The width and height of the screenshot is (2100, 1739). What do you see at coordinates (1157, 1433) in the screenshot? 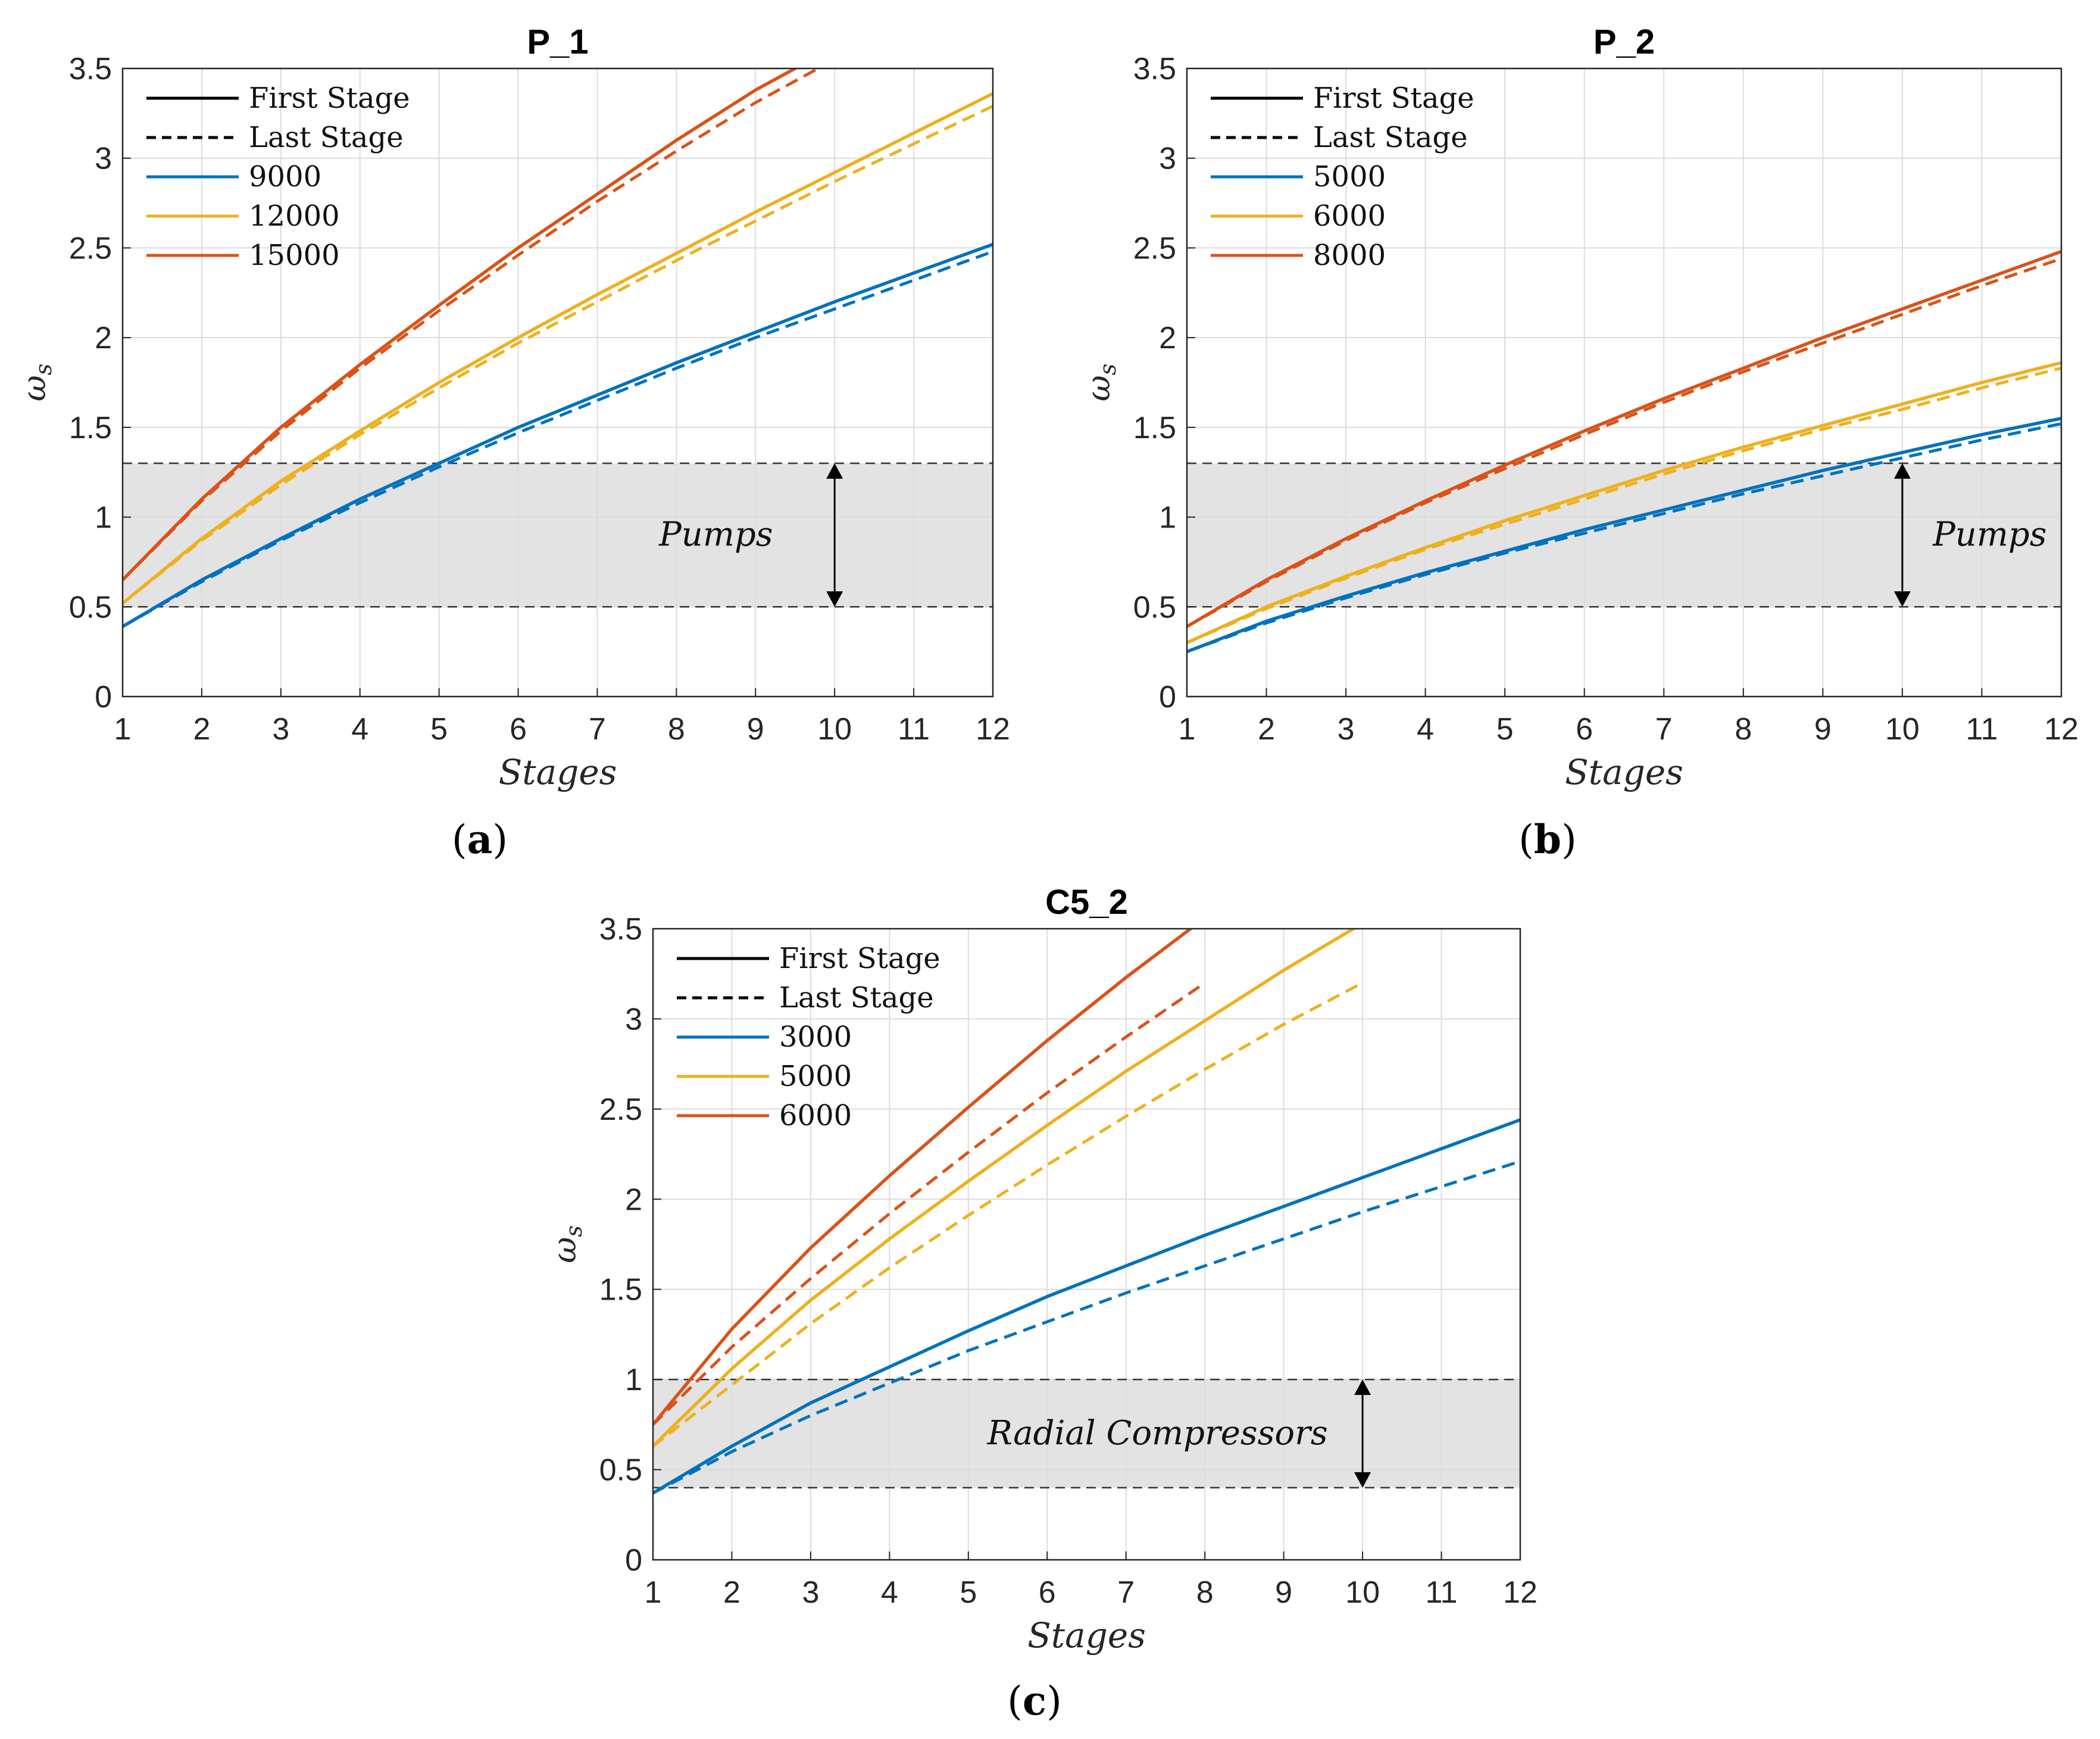
I see `band-label: Radial Compressors` at bounding box center [1157, 1433].